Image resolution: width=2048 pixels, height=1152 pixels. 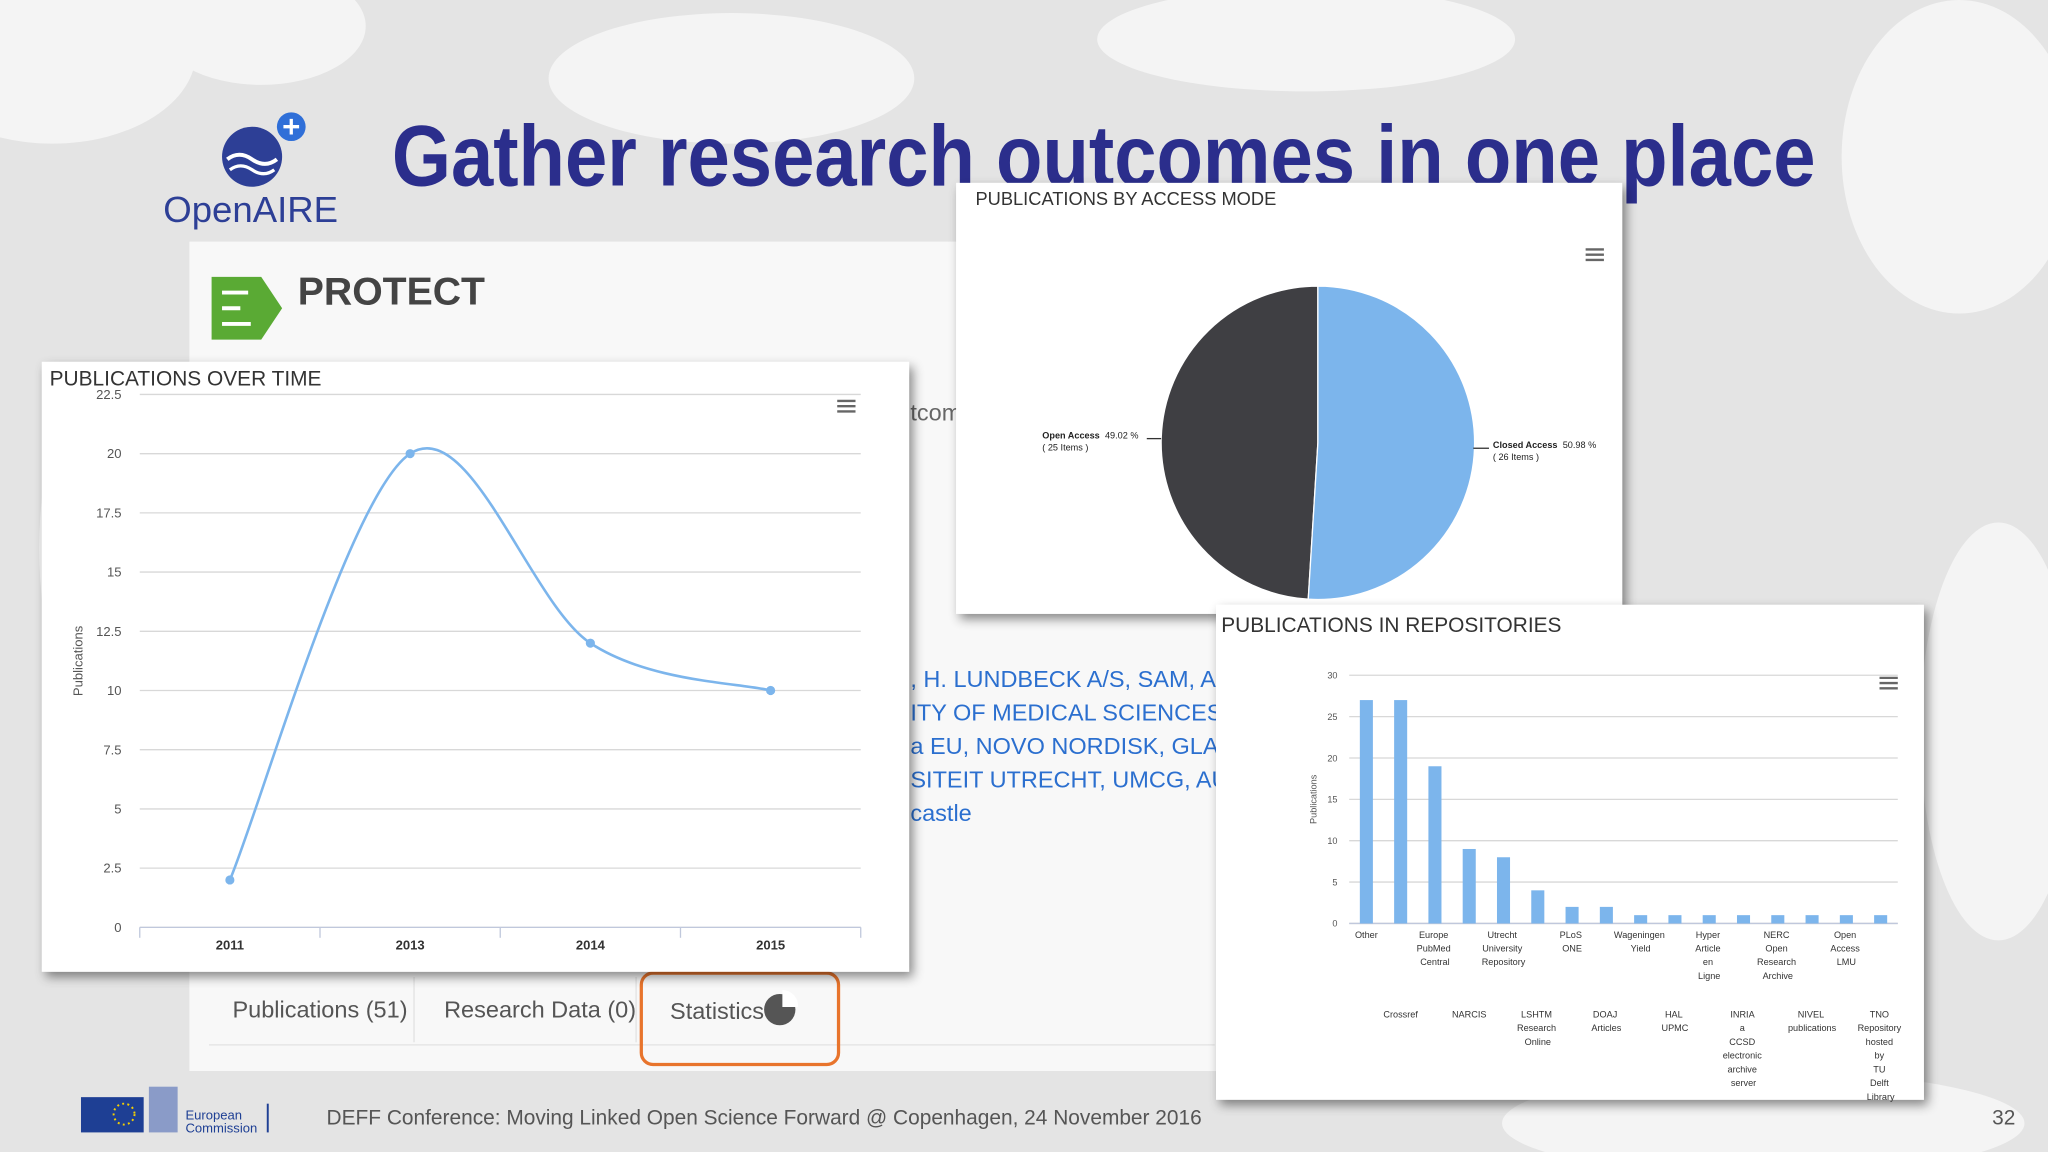 What do you see at coordinates (940, 813) in the screenshot?
I see `text-fragment: castle` at bounding box center [940, 813].